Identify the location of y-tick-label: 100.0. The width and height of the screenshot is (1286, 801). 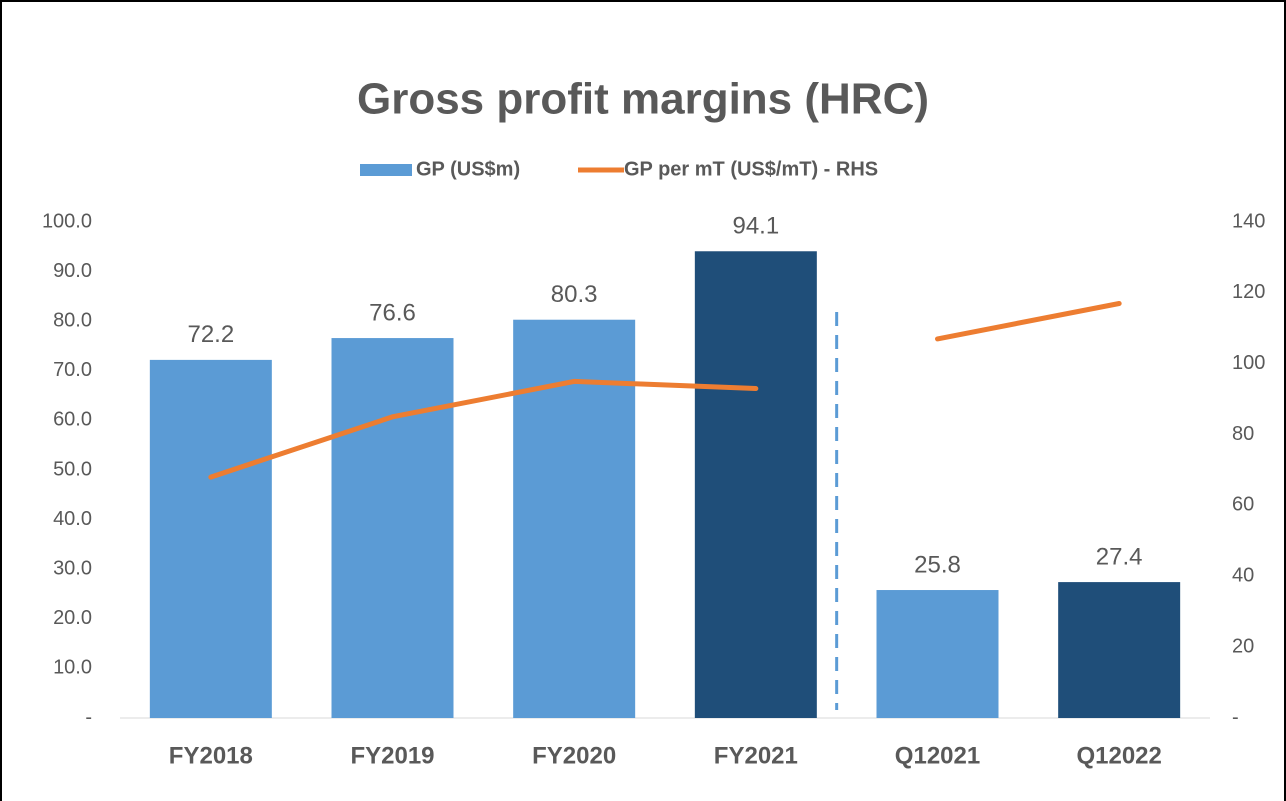
(67, 221).